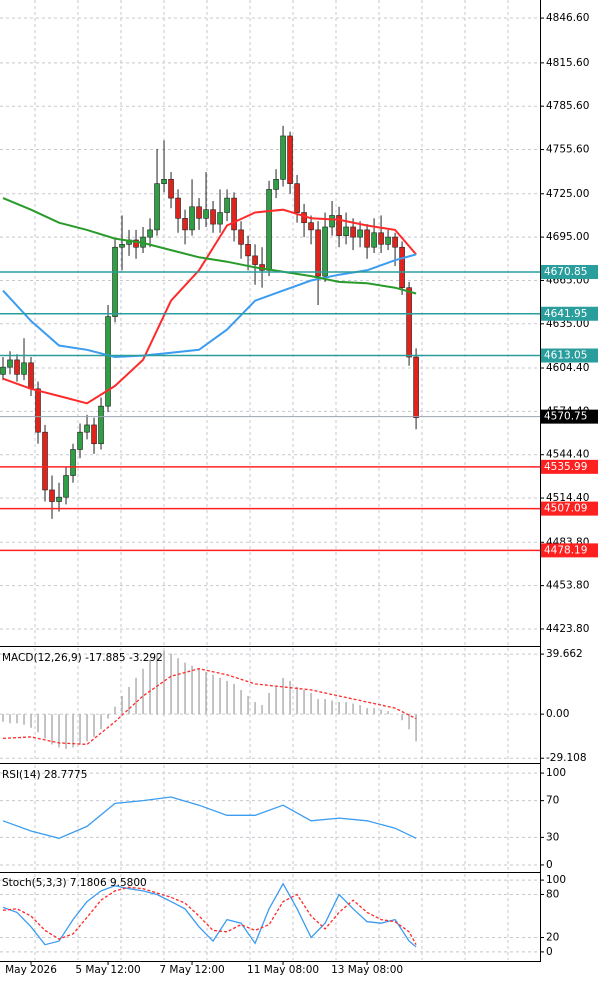 This screenshot has height=984, width=600. What do you see at coordinates (567, 106) in the screenshot?
I see `y-tick-label: 4785.60` at bounding box center [567, 106].